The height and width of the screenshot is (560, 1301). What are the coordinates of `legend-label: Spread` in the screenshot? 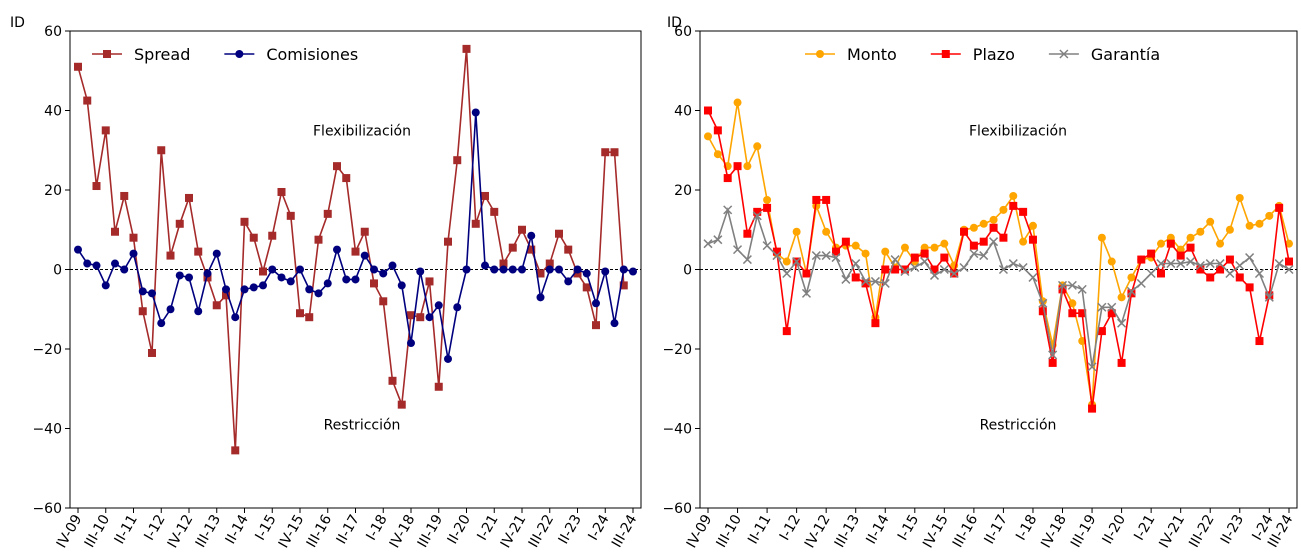 It's located at (162, 54).